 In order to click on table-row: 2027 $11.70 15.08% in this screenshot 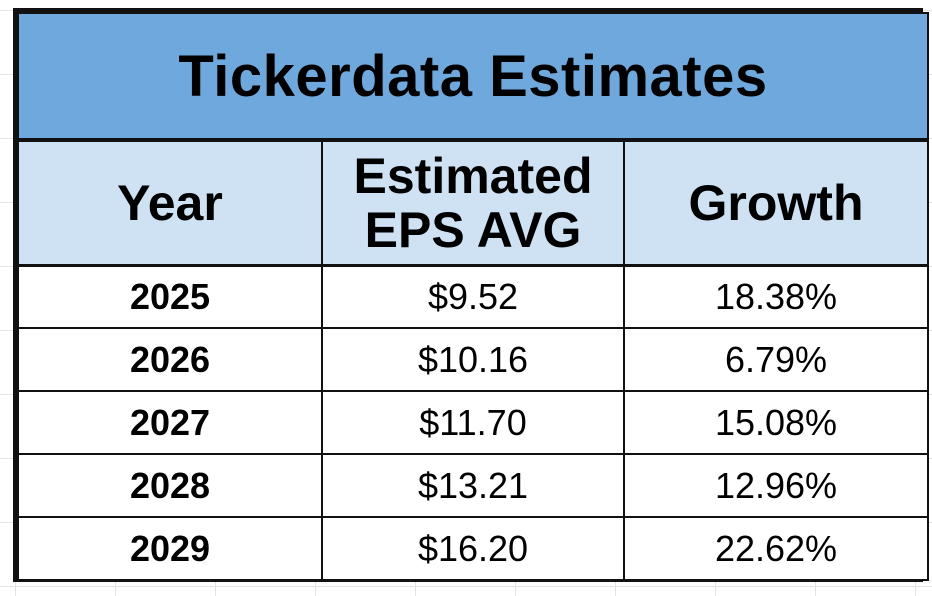, I will do `click(473, 422)`.